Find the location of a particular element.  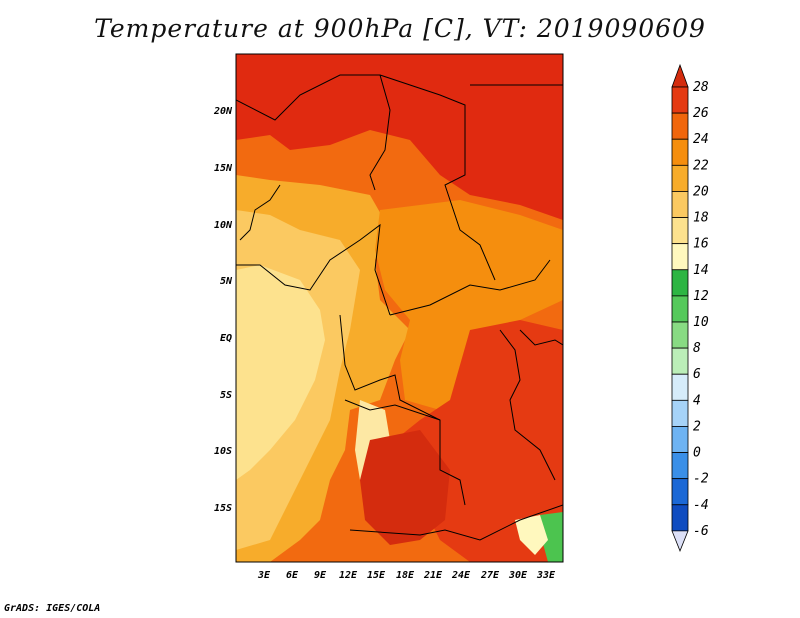

lon-label: 33E is located at coordinates (546, 575).